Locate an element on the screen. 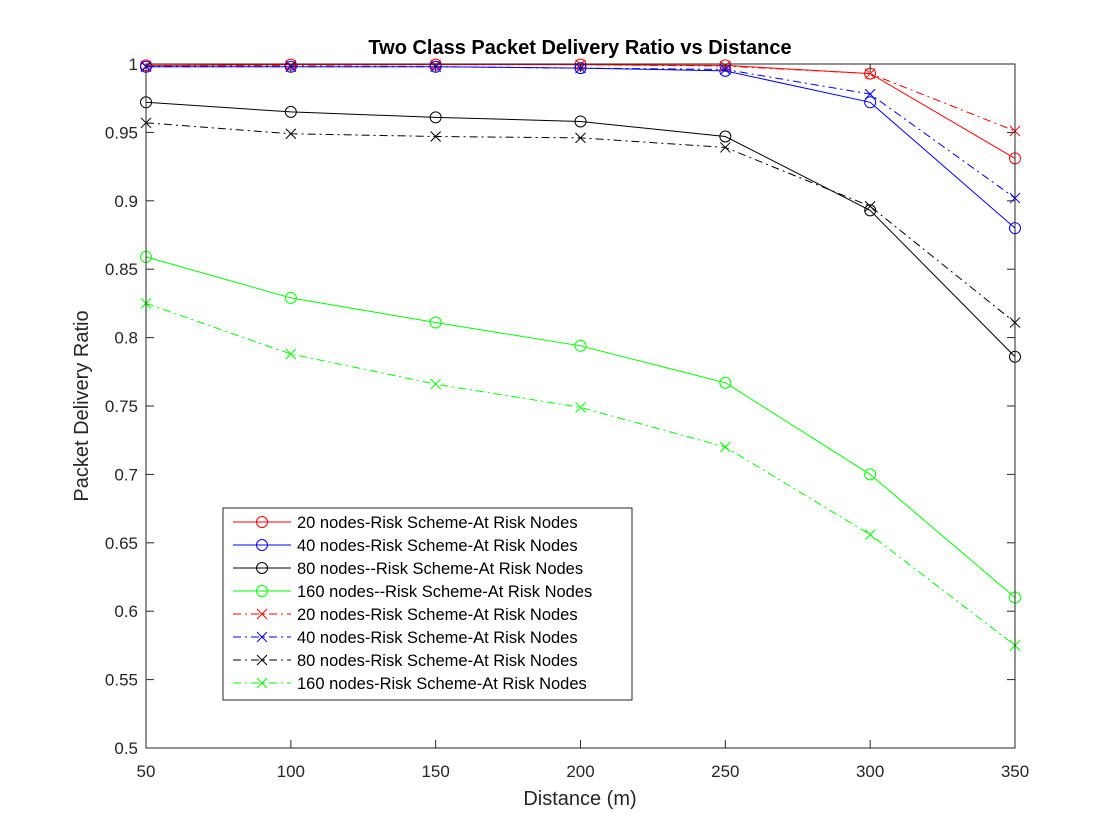  x-tick-label: 150 is located at coordinates (435, 771).